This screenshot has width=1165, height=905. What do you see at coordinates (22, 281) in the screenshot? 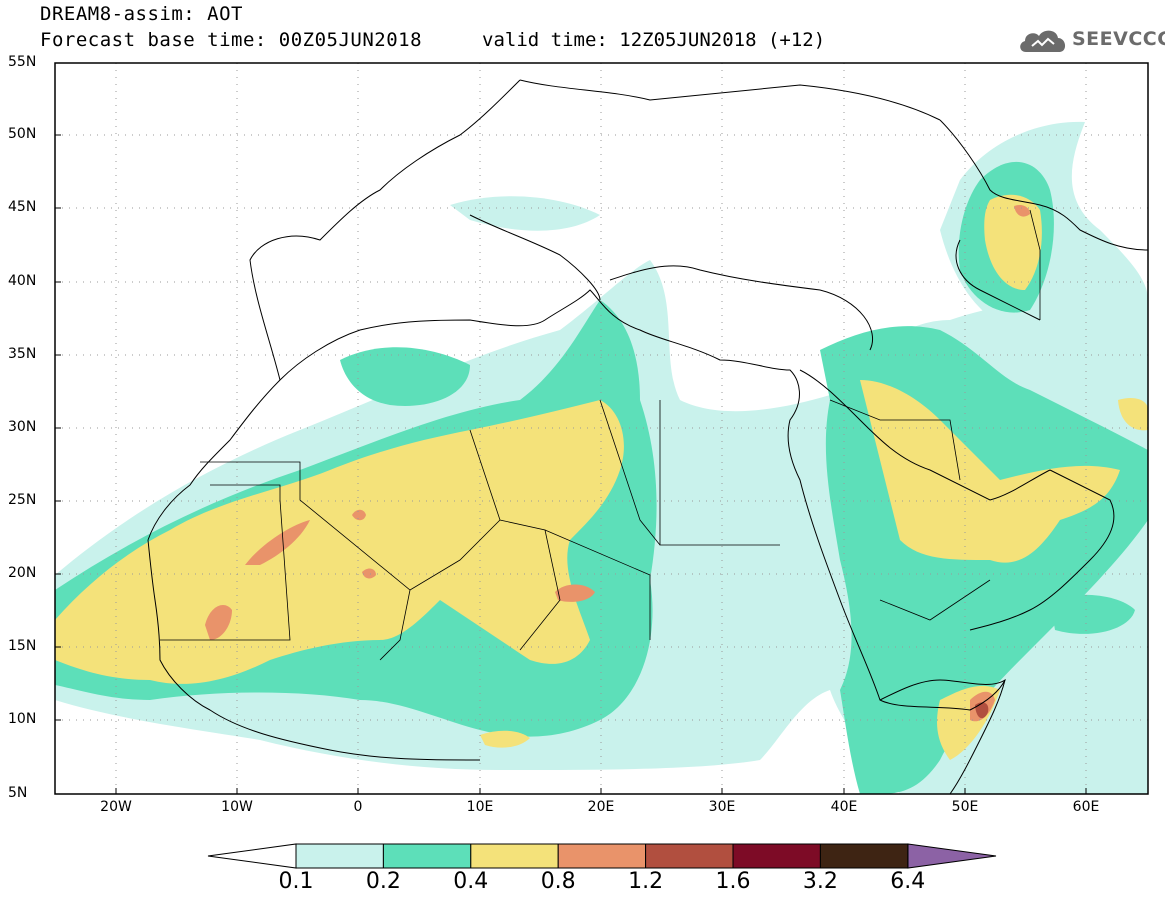
I see `lat-label: 40N` at bounding box center [22, 281].